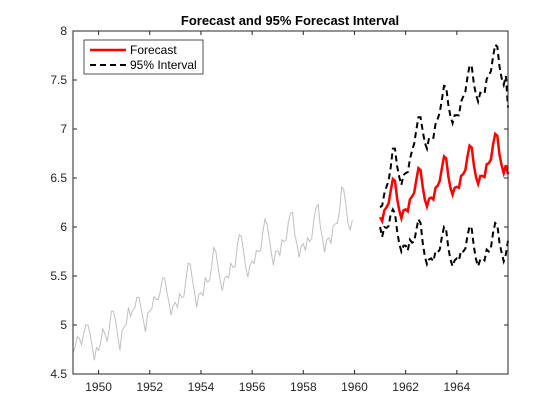  What do you see at coordinates (354, 387) in the screenshot?
I see `x-tick-label: 1960` at bounding box center [354, 387].